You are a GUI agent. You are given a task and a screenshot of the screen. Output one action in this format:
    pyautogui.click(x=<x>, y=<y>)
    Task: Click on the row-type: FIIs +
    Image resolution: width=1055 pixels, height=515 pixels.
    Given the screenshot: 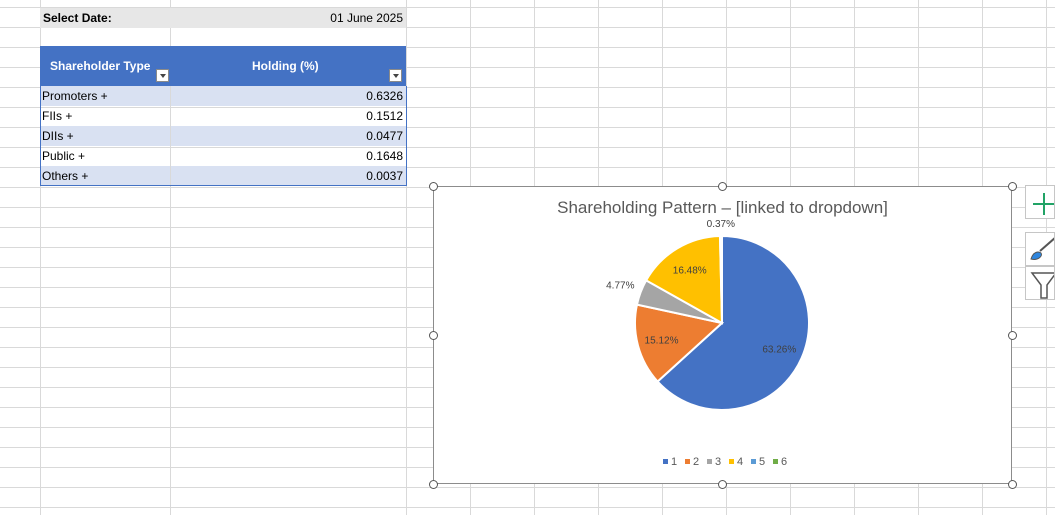 What is the action you would take?
    pyautogui.click(x=57, y=116)
    